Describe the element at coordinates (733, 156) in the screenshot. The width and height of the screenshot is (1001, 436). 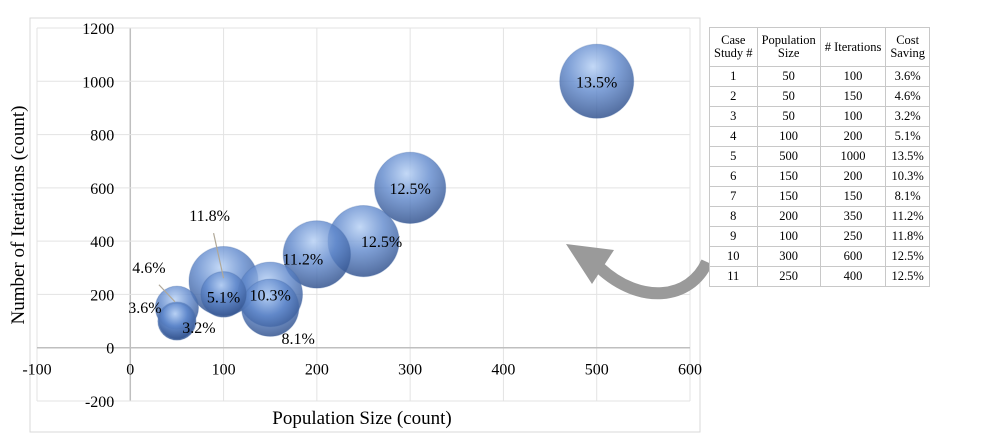
I see `table-cell: 5` at that location.